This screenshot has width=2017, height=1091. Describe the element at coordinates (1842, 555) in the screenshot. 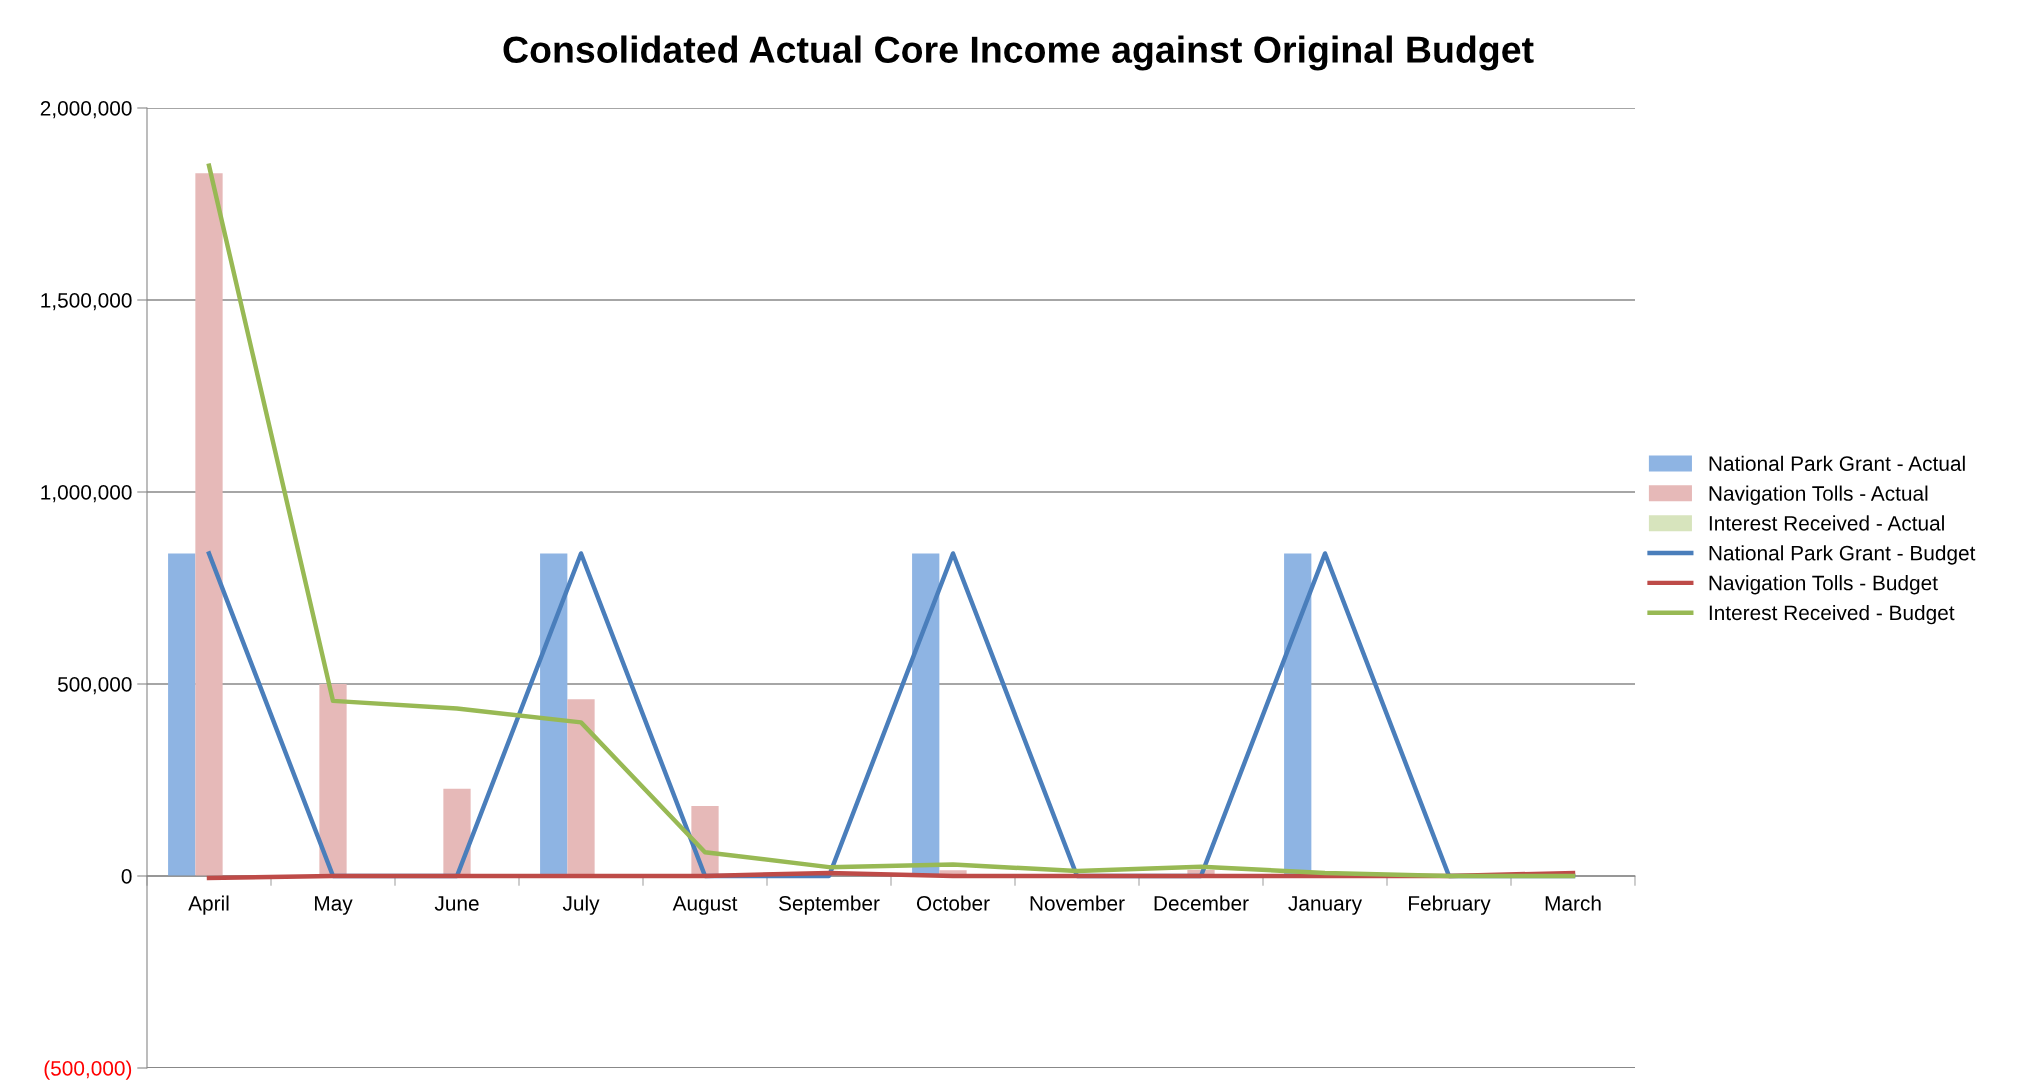

I see `legend-label: National Park Grant - Budget` at that location.